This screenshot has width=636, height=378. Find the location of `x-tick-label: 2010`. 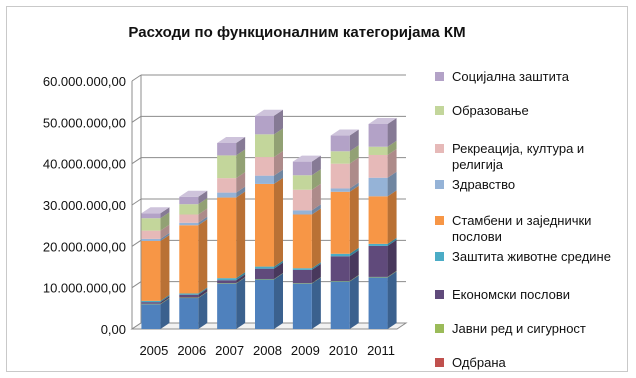

x-tick-label: 2010 is located at coordinates (343, 350).